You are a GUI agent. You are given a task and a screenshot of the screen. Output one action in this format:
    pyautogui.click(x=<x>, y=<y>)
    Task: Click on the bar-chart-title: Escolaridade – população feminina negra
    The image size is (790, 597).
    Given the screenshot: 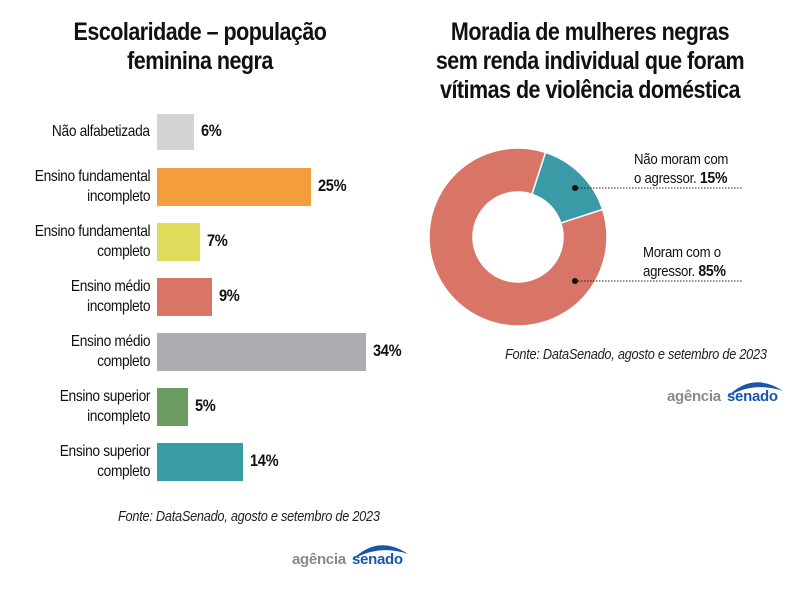 What is the action you would take?
    pyautogui.click(x=200, y=47)
    